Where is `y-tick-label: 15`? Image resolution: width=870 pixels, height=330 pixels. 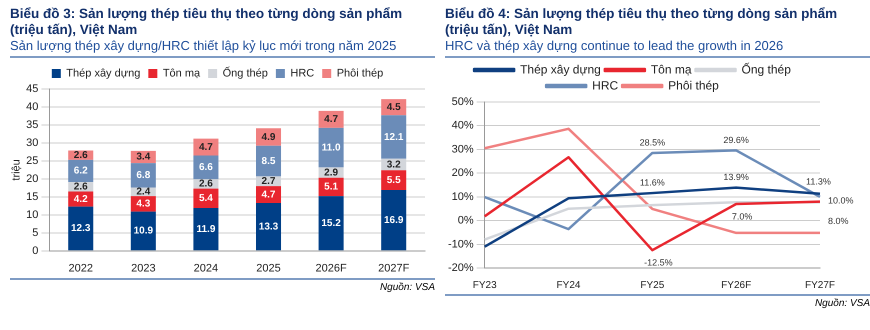
y-tick-label: 15 is located at coordinates (32, 196).